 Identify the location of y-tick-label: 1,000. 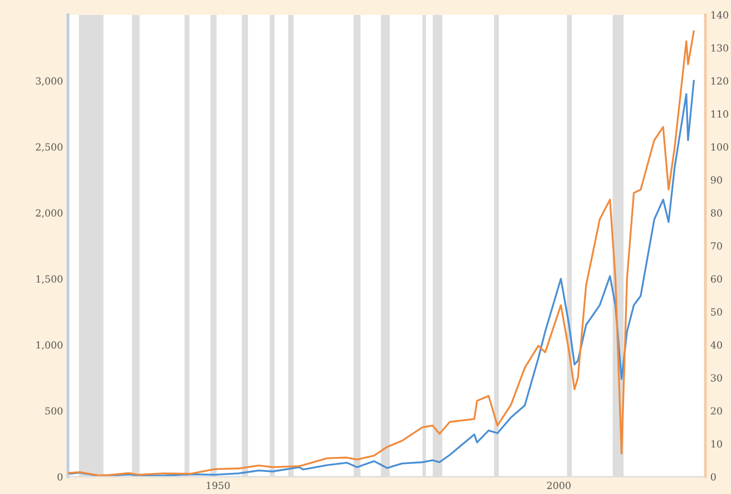
(49, 345).